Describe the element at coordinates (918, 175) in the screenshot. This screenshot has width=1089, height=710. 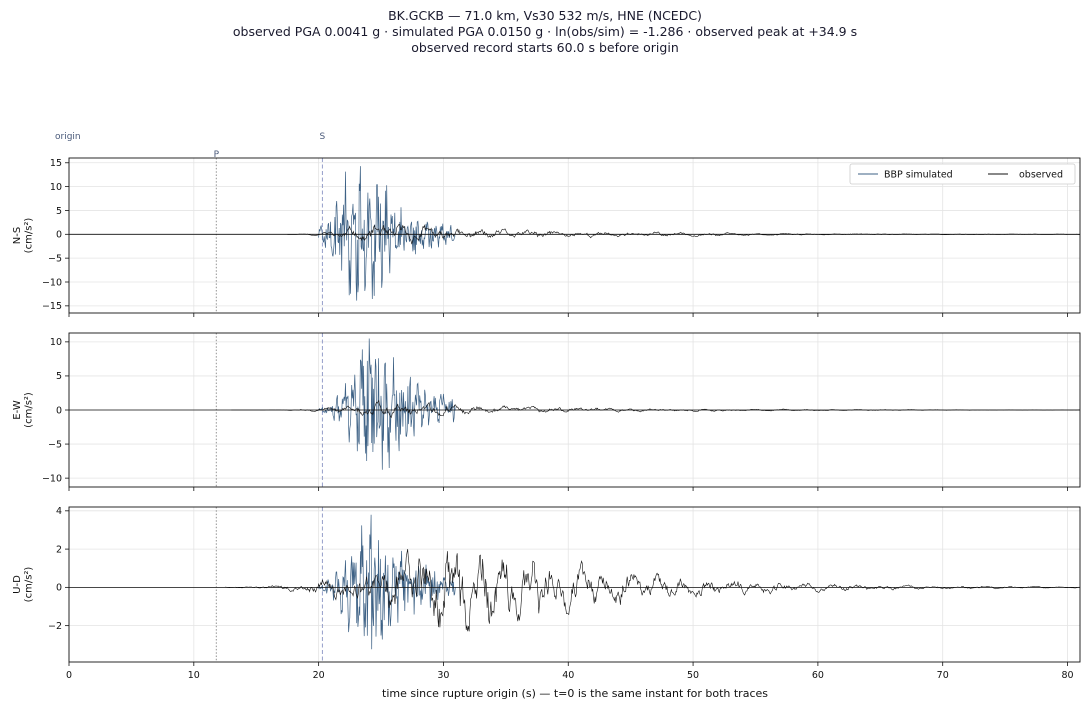
I see `legend-simulated-label: BBP simulated` at that location.